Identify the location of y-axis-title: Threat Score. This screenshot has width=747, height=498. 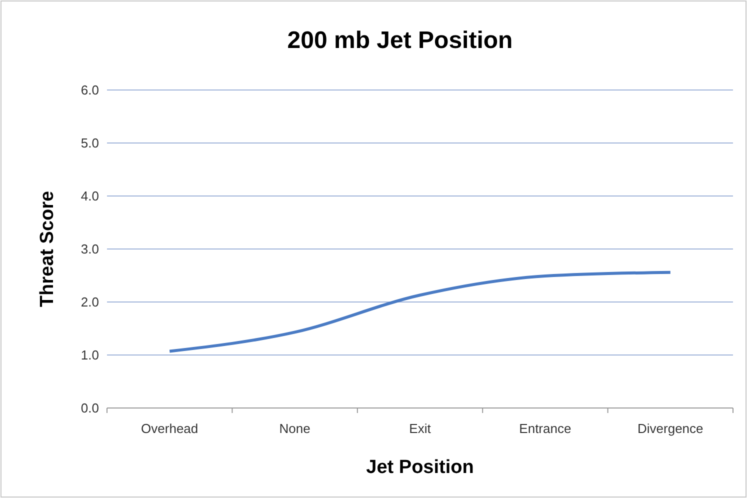
(47, 249).